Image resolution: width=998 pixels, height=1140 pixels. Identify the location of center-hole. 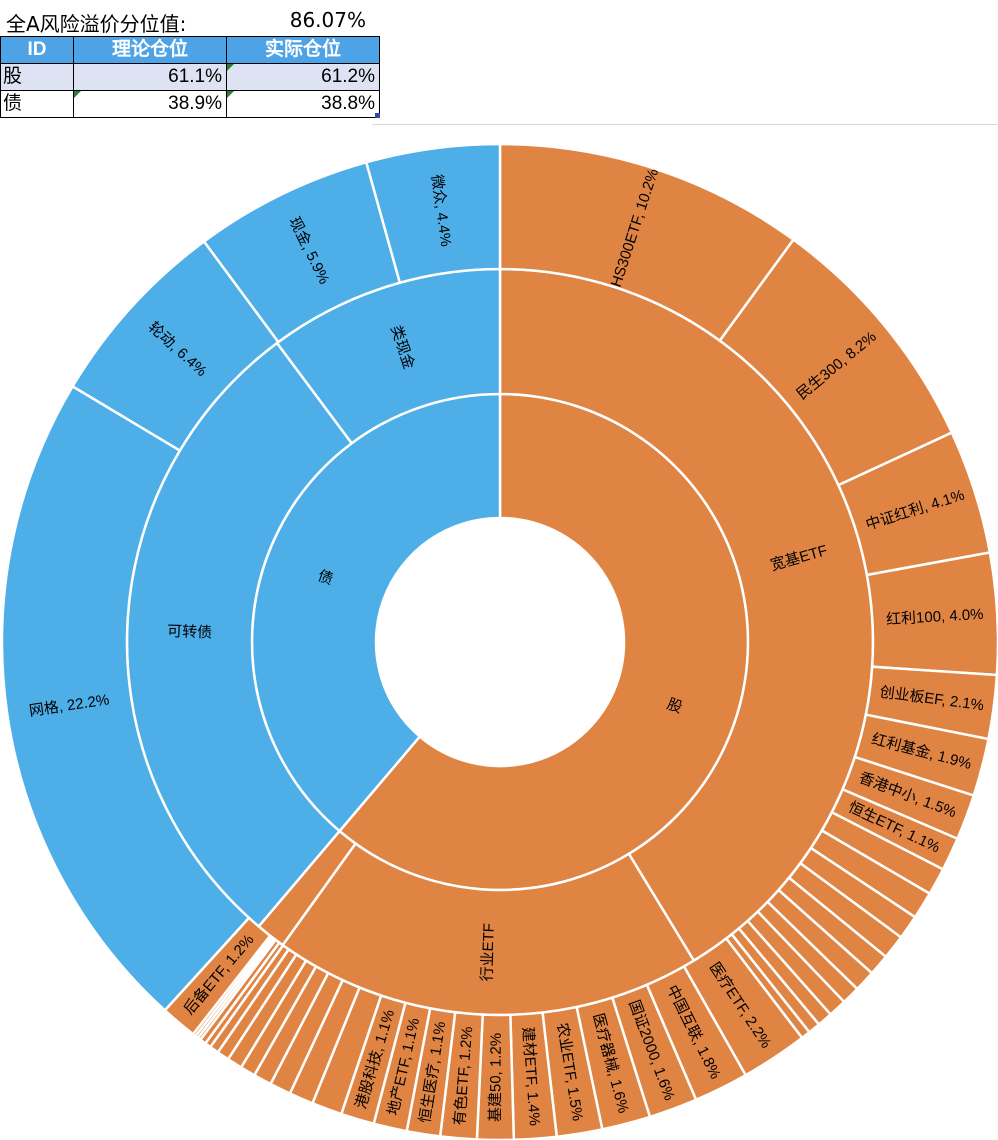
(500, 642).